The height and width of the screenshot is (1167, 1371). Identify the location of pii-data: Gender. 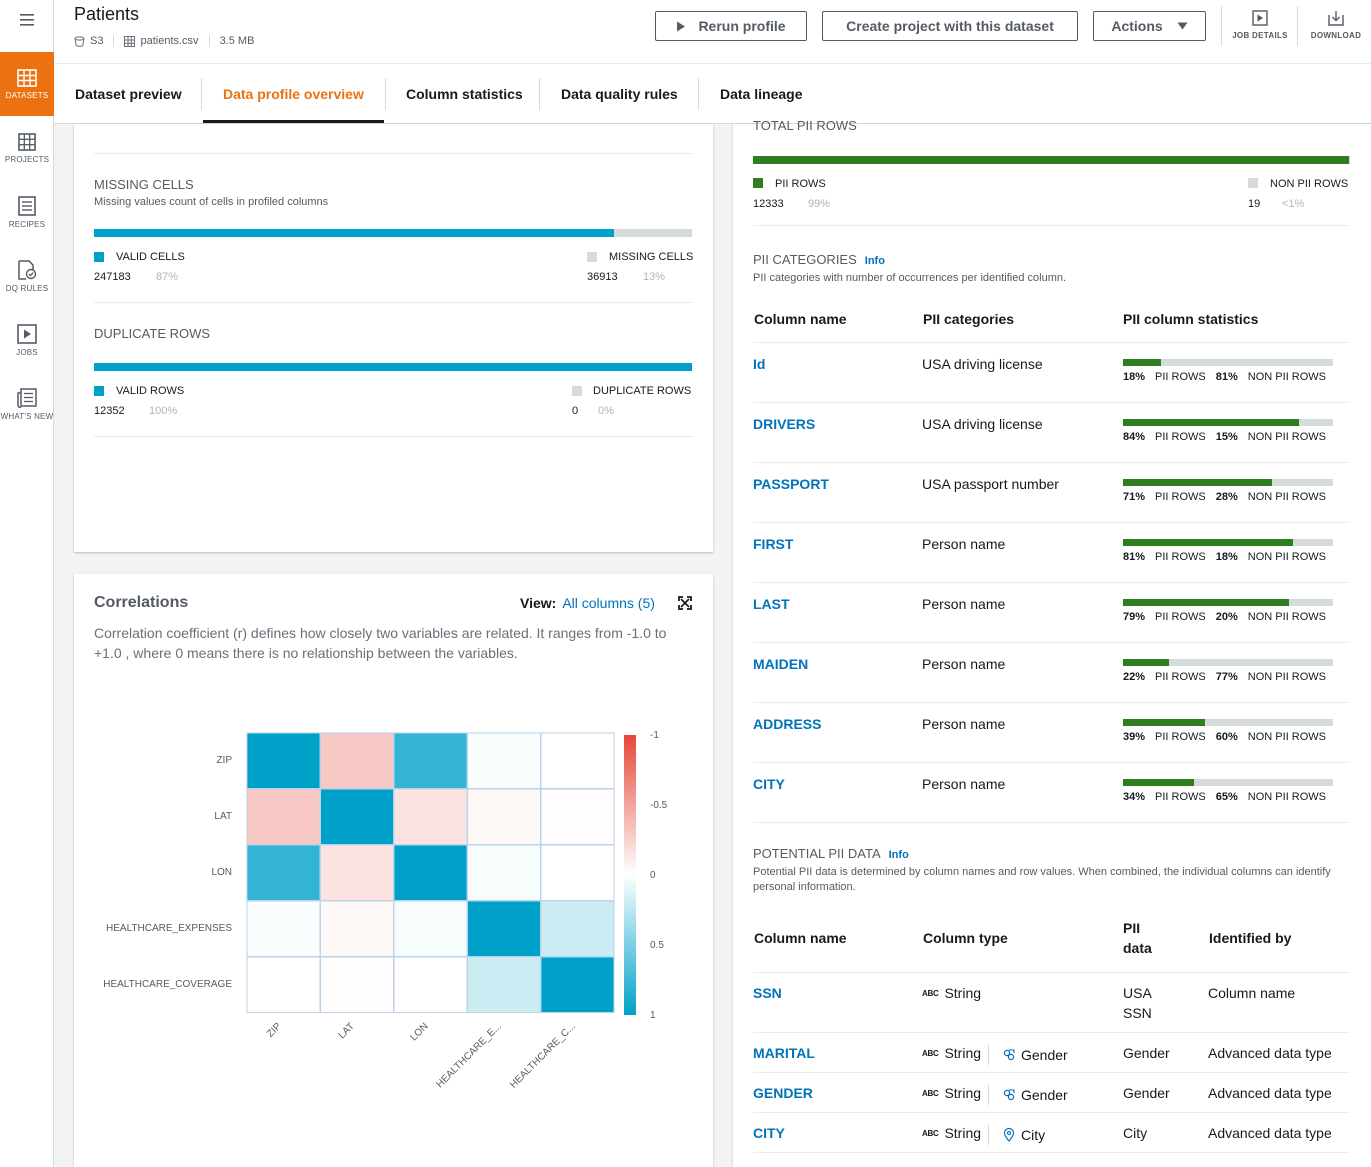
(1146, 1093).